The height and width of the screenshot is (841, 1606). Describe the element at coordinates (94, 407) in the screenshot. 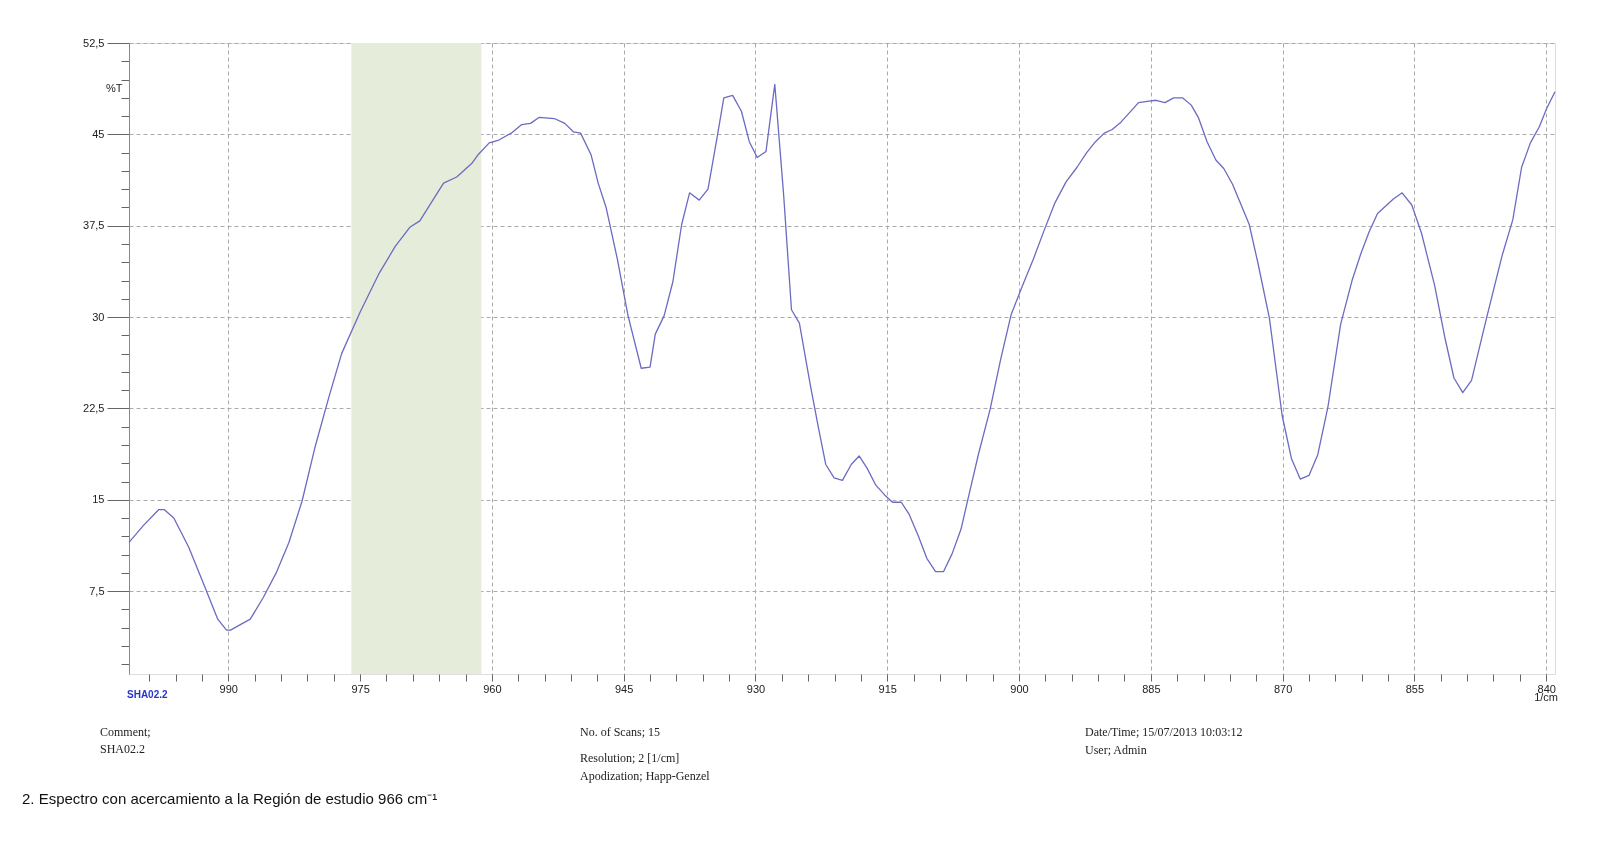

I see `y-tick-label: 22,5` at that location.